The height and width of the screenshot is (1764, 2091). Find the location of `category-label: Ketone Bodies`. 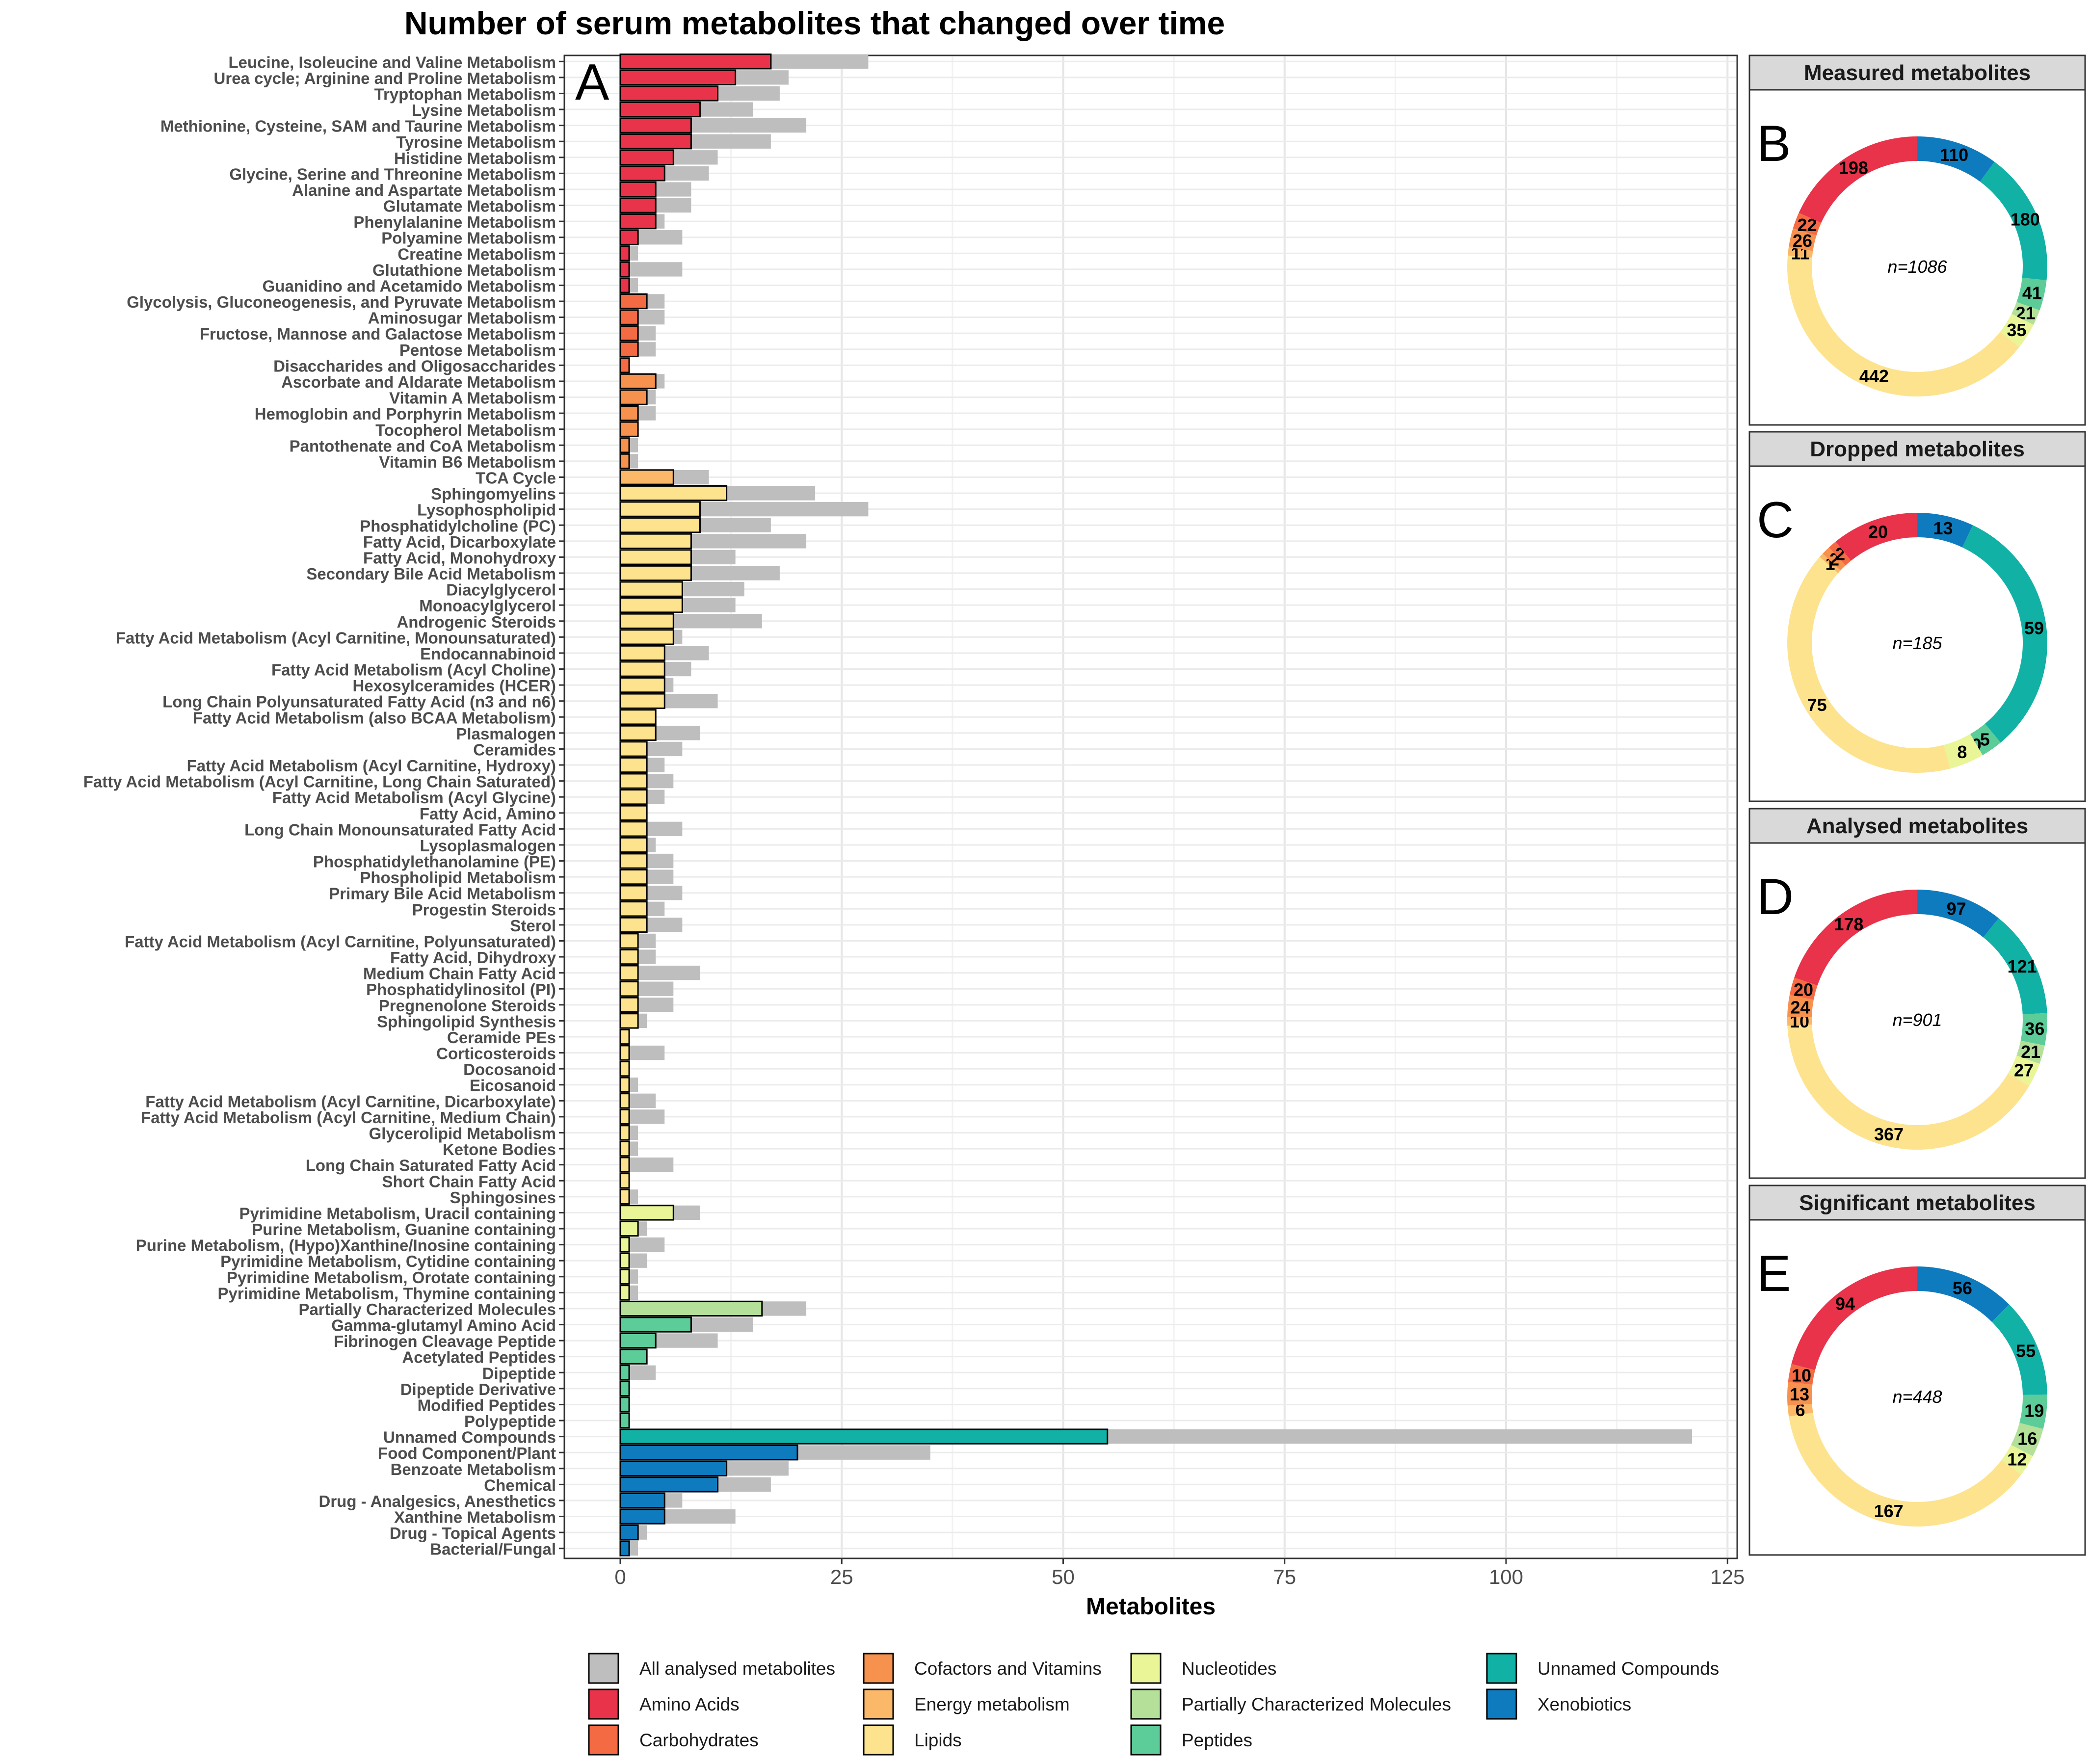

category-label: Ketone Bodies is located at coordinates (499, 1149).